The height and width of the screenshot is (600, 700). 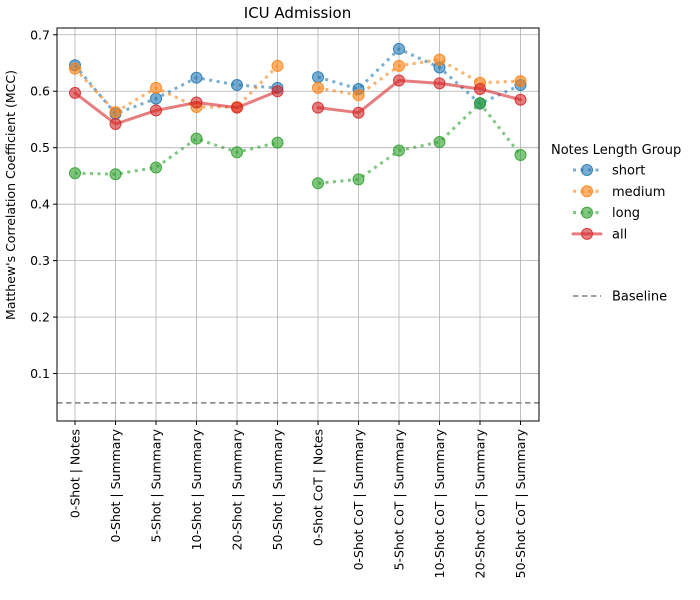 I want to click on legend-label-short: short, so click(x=628, y=171).